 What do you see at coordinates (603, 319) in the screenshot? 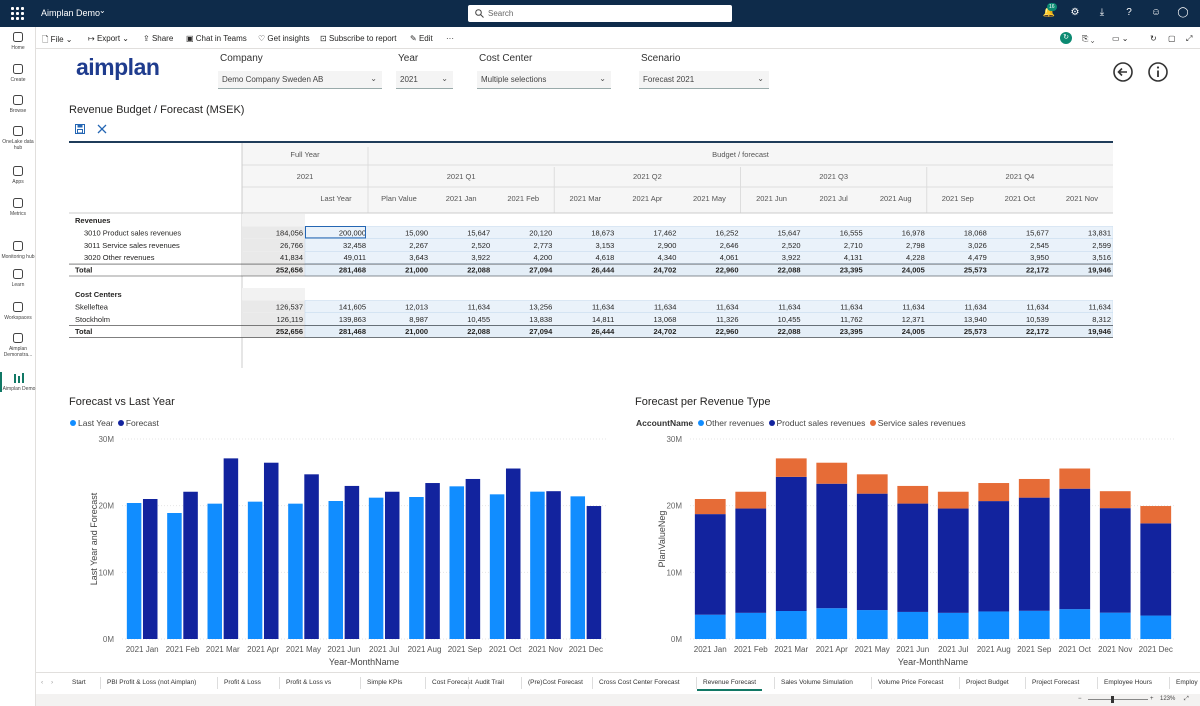
I see `matrix-cell: 14,811` at bounding box center [603, 319].